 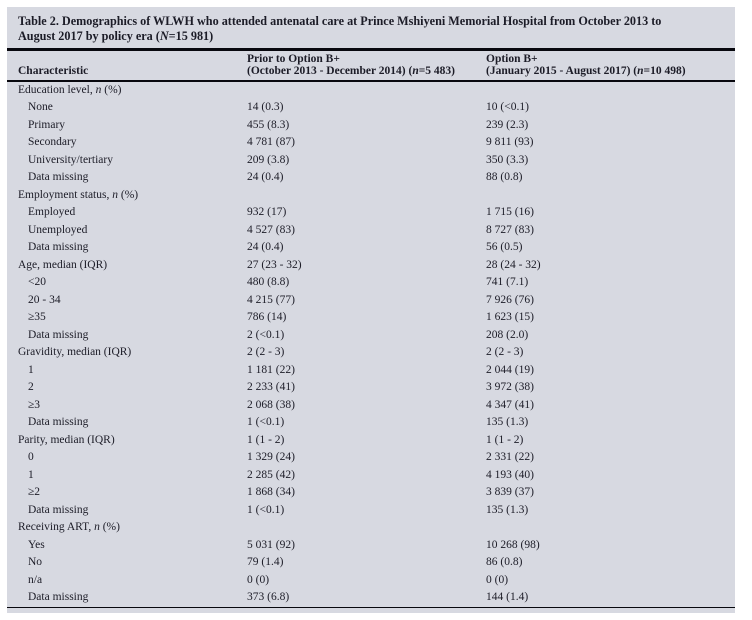 I want to click on header-prior-line2: (October 2013 - December 2014) (n=5 483), so click(x=351, y=70).